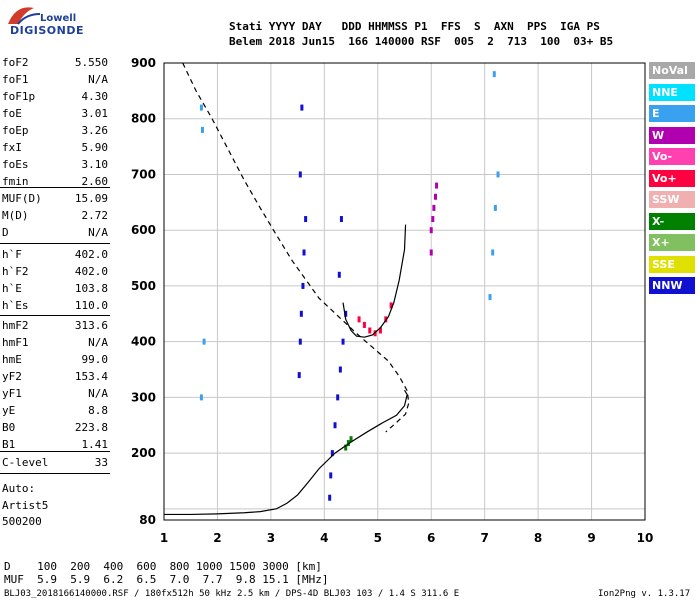 This screenshot has height=600, width=700. Describe the element at coordinates (672, 113) in the screenshot. I see `legend-item: E` at that location.